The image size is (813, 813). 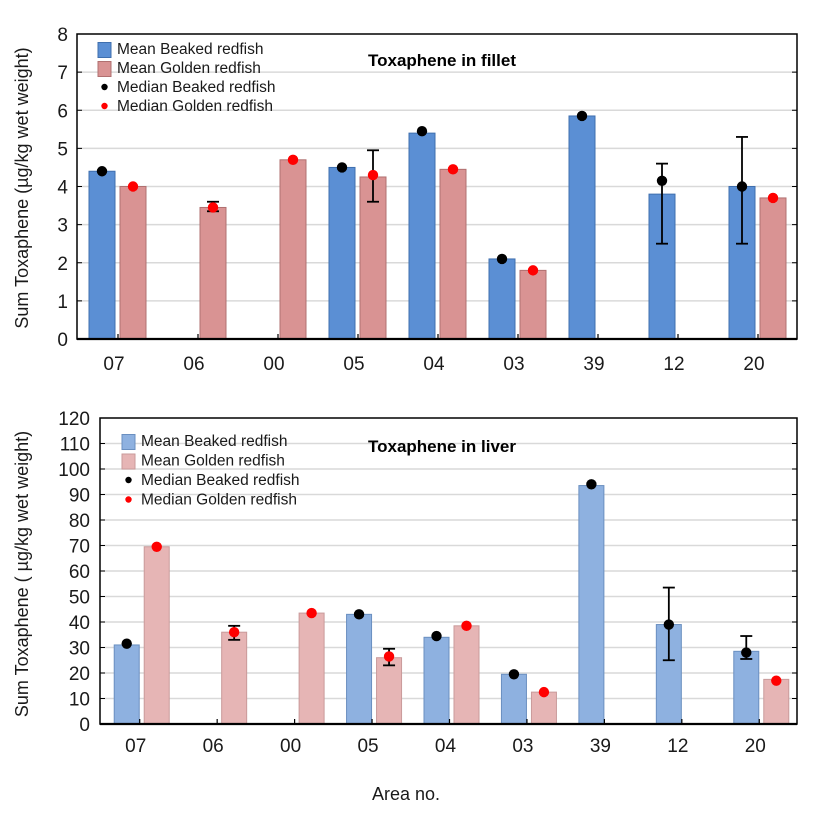 What do you see at coordinates (62, 264) in the screenshot?
I see `y-tick-label: 2` at bounding box center [62, 264].